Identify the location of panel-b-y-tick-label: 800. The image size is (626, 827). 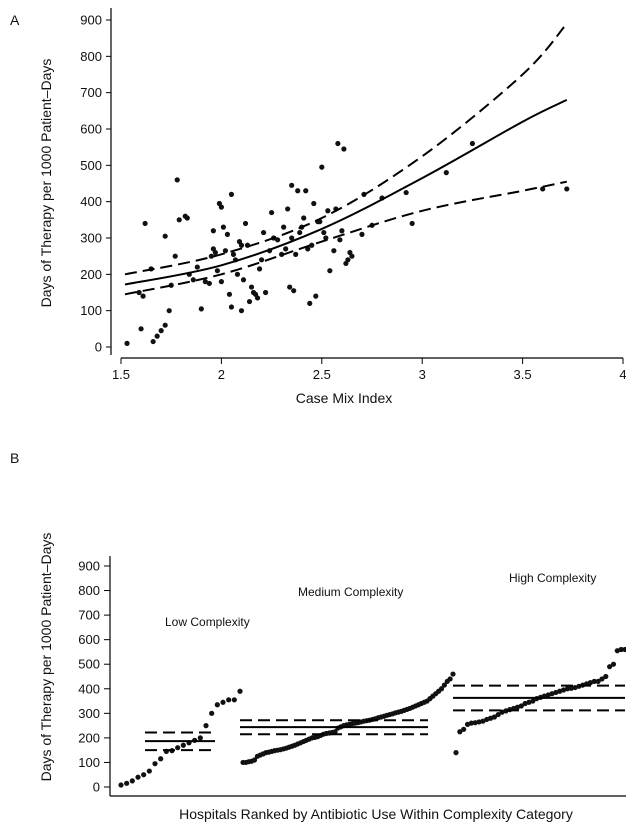
(89, 590).